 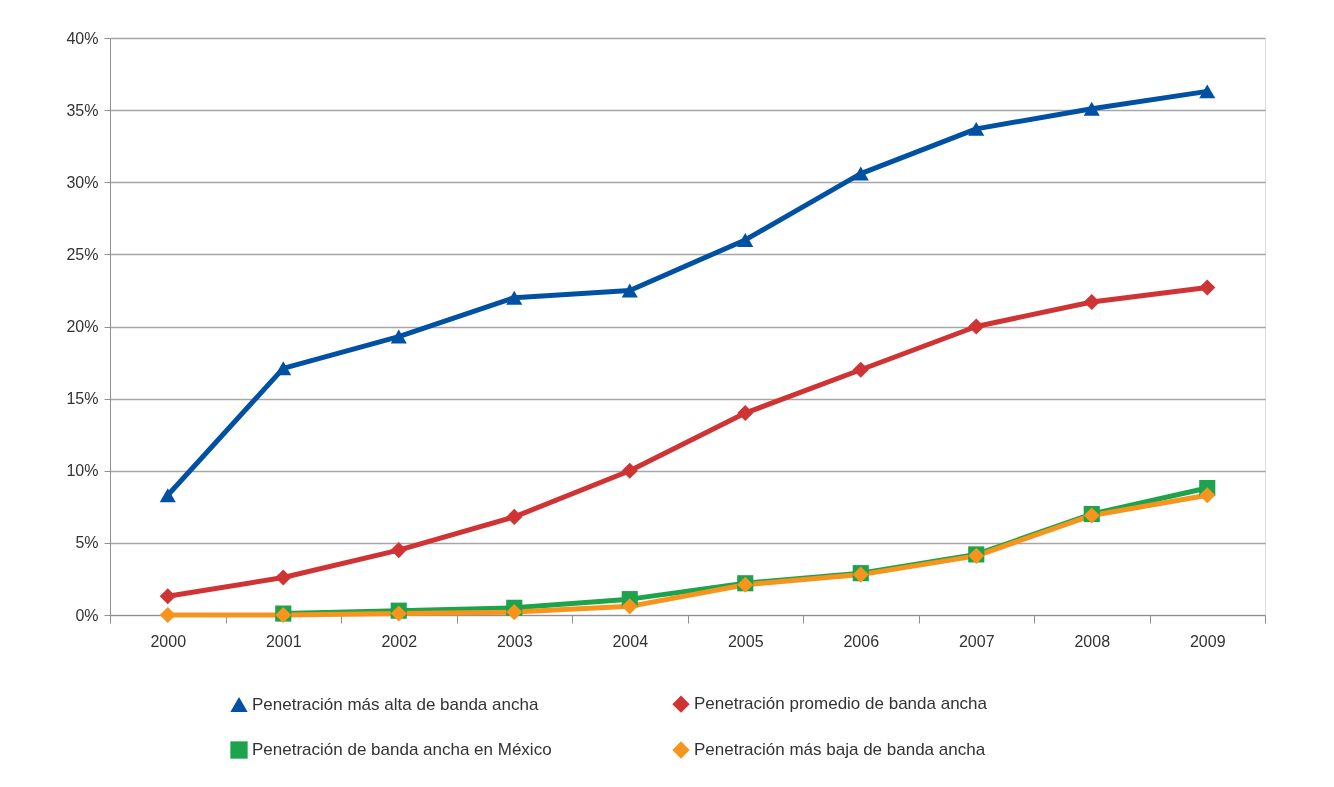 What do you see at coordinates (402, 749) in the screenshot?
I see `legend-label: Penetración de banda ancha en México` at bounding box center [402, 749].